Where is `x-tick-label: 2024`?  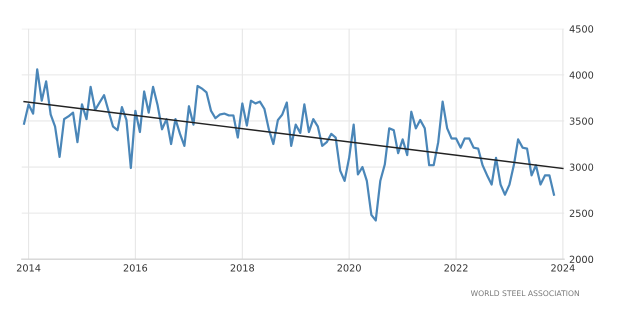
x-tick-label: 2024 is located at coordinates (563, 268).